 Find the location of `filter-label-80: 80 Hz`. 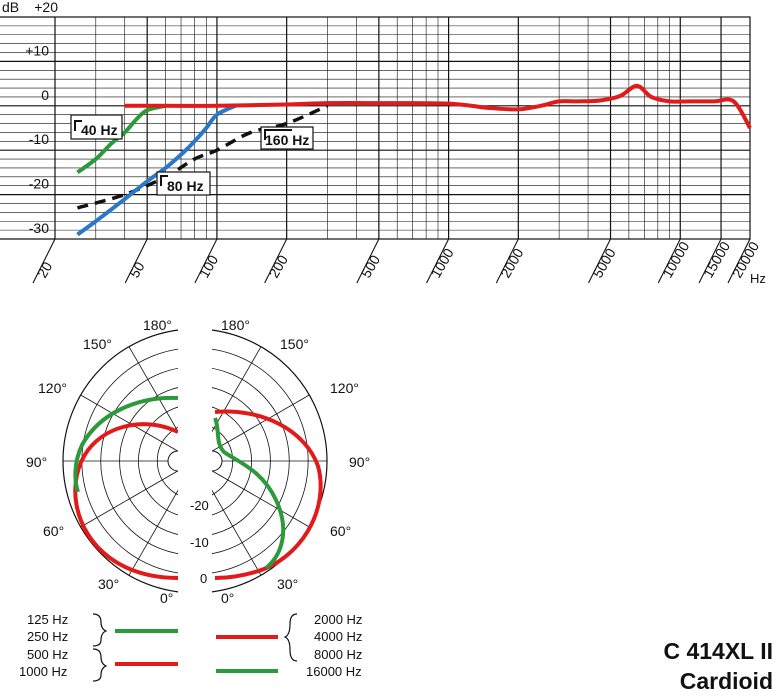

filter-label-80: 80 Hz is located at coordinates (183, 183).